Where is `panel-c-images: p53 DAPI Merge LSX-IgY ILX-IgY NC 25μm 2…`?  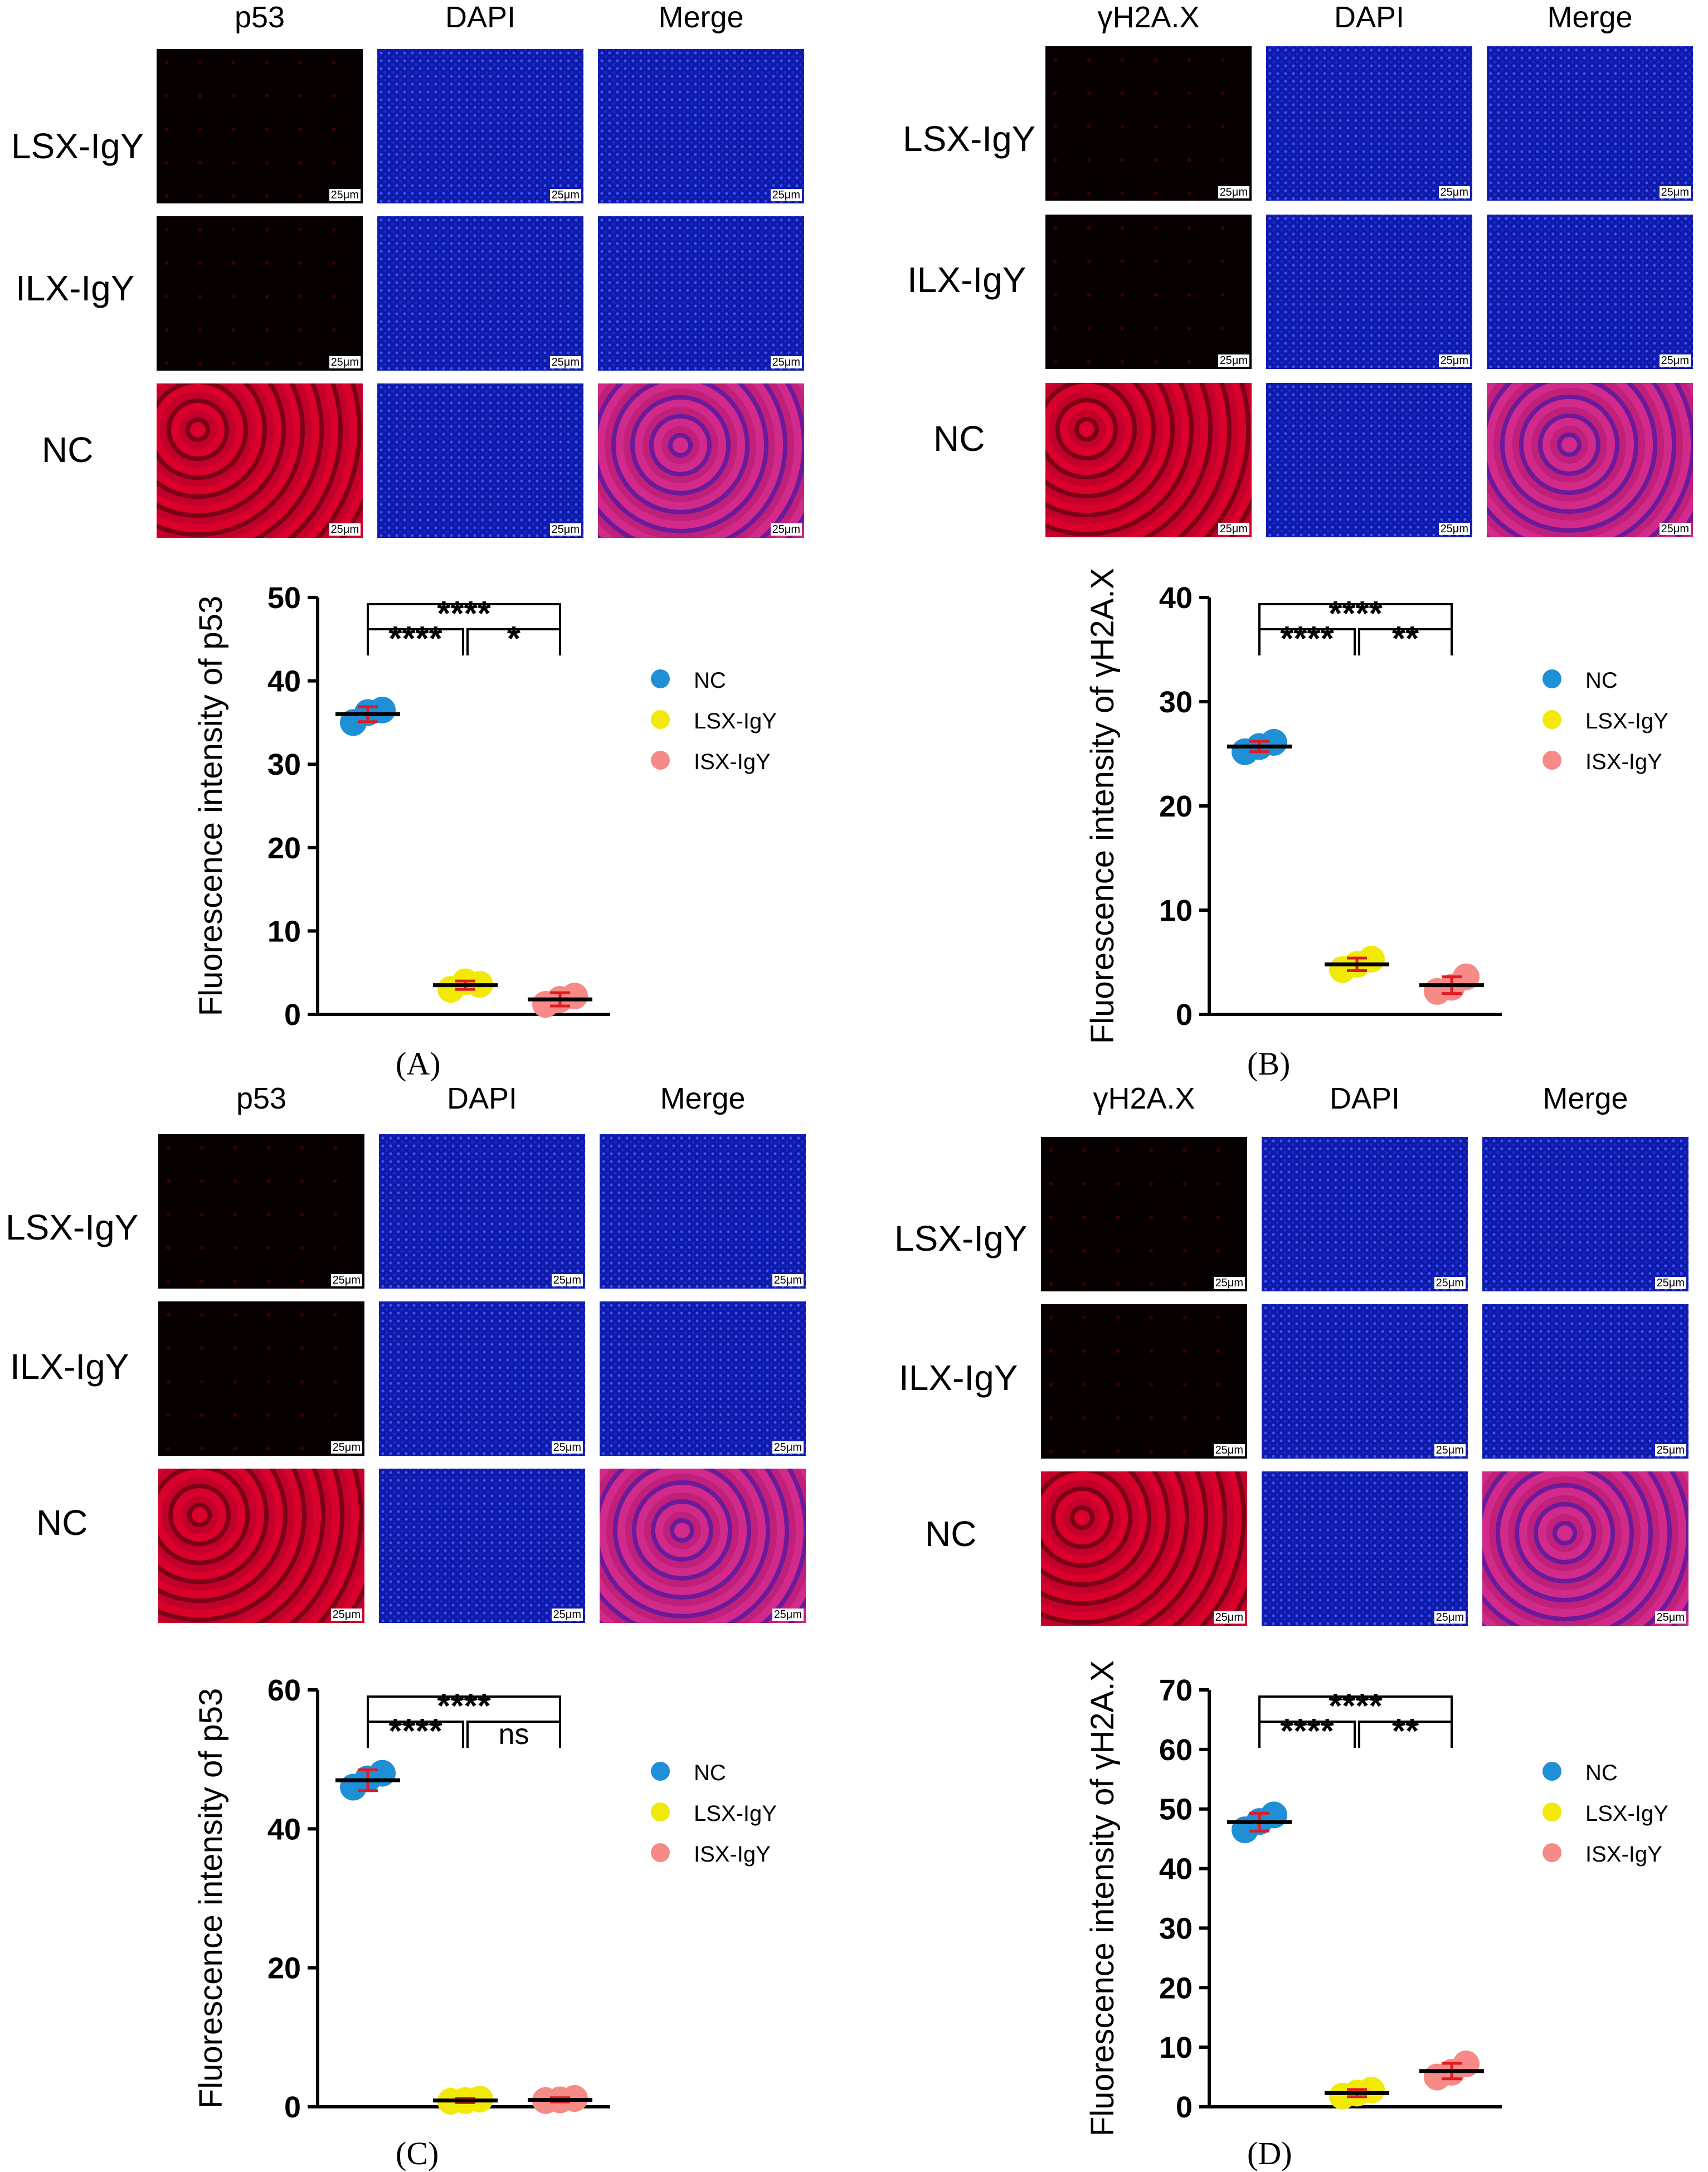
panel-c-images: p53 DAPI Merge LSX-IgY ILX-IgY NC 25μm 2… is located at coordinates (404, 1357).